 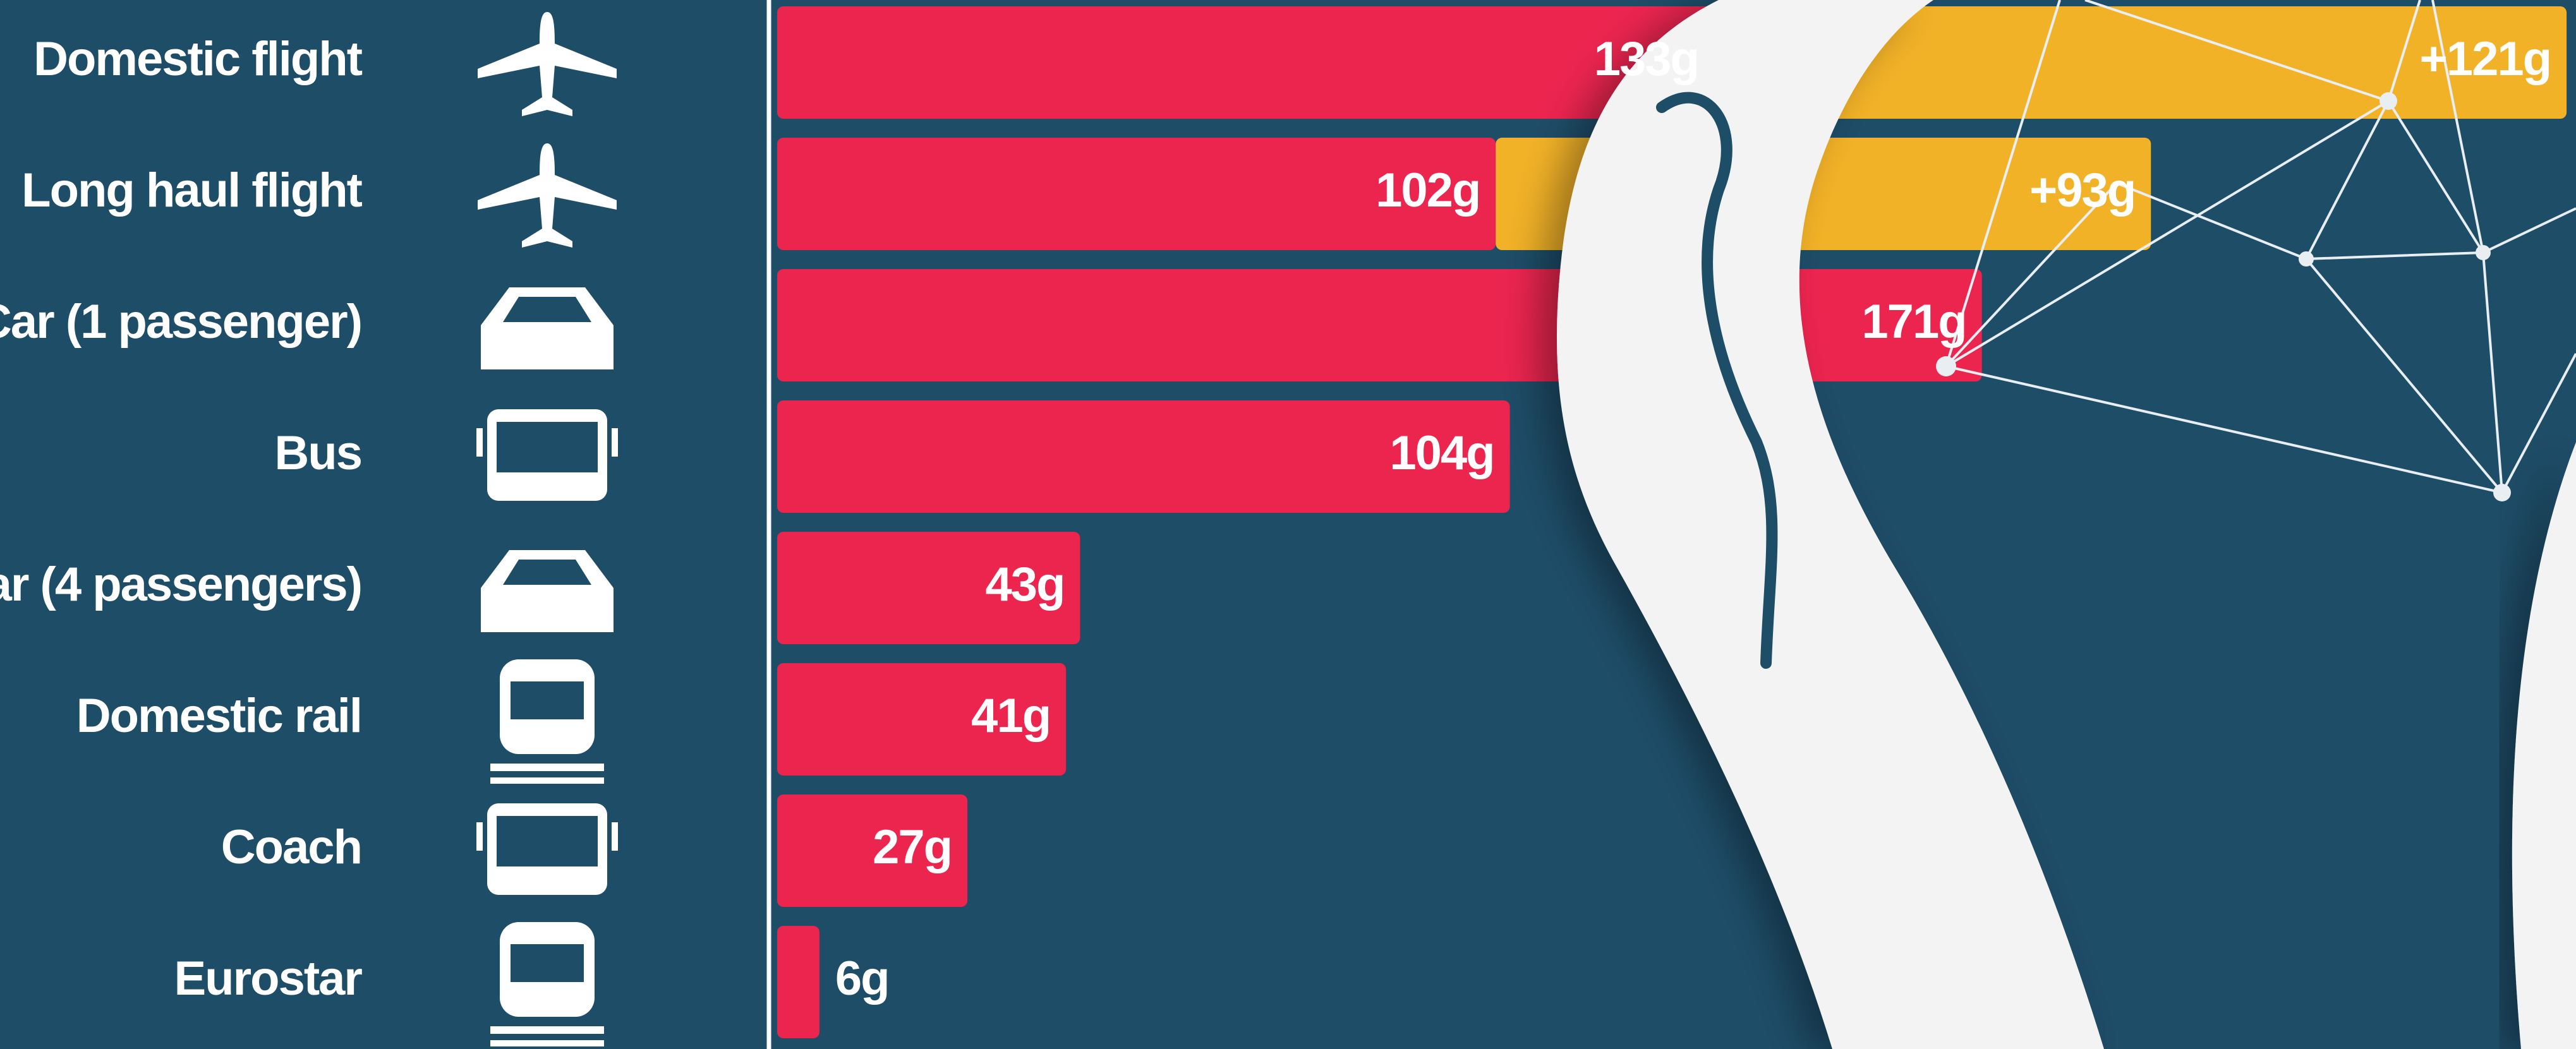 What do you see at coordinates (1717, 380) in the screenshot?
I see `hand-finger-line` at bounding box center [1717, 380].